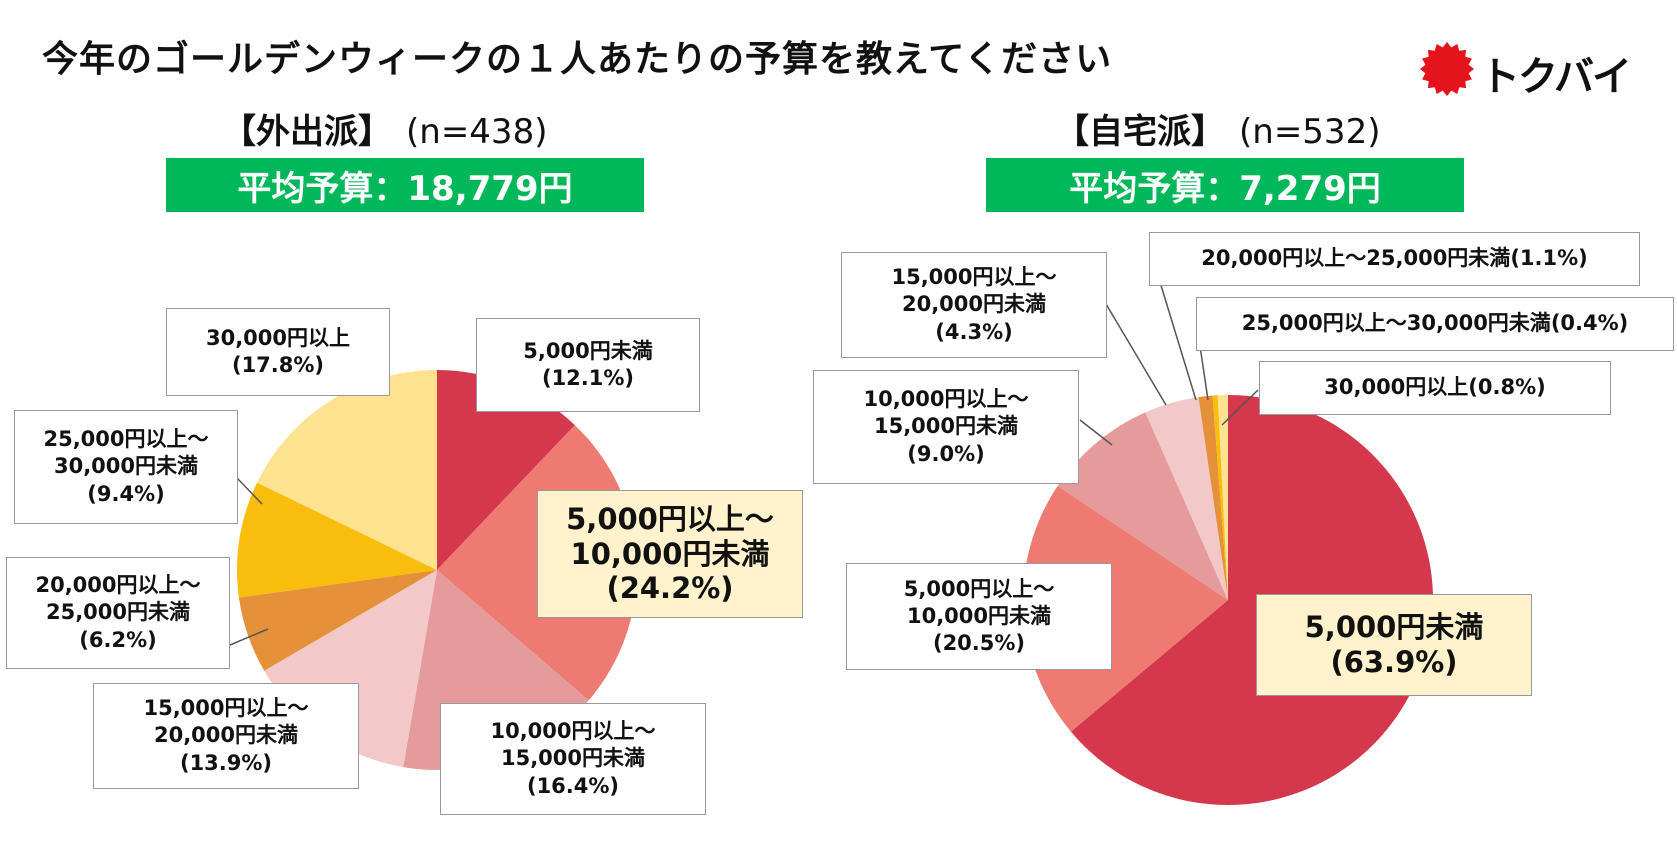 The image size is (1677, 849). Describe the element at coordinates (1310, 132) in the screenshot. I see `sample-size: (n=532)` at that location.